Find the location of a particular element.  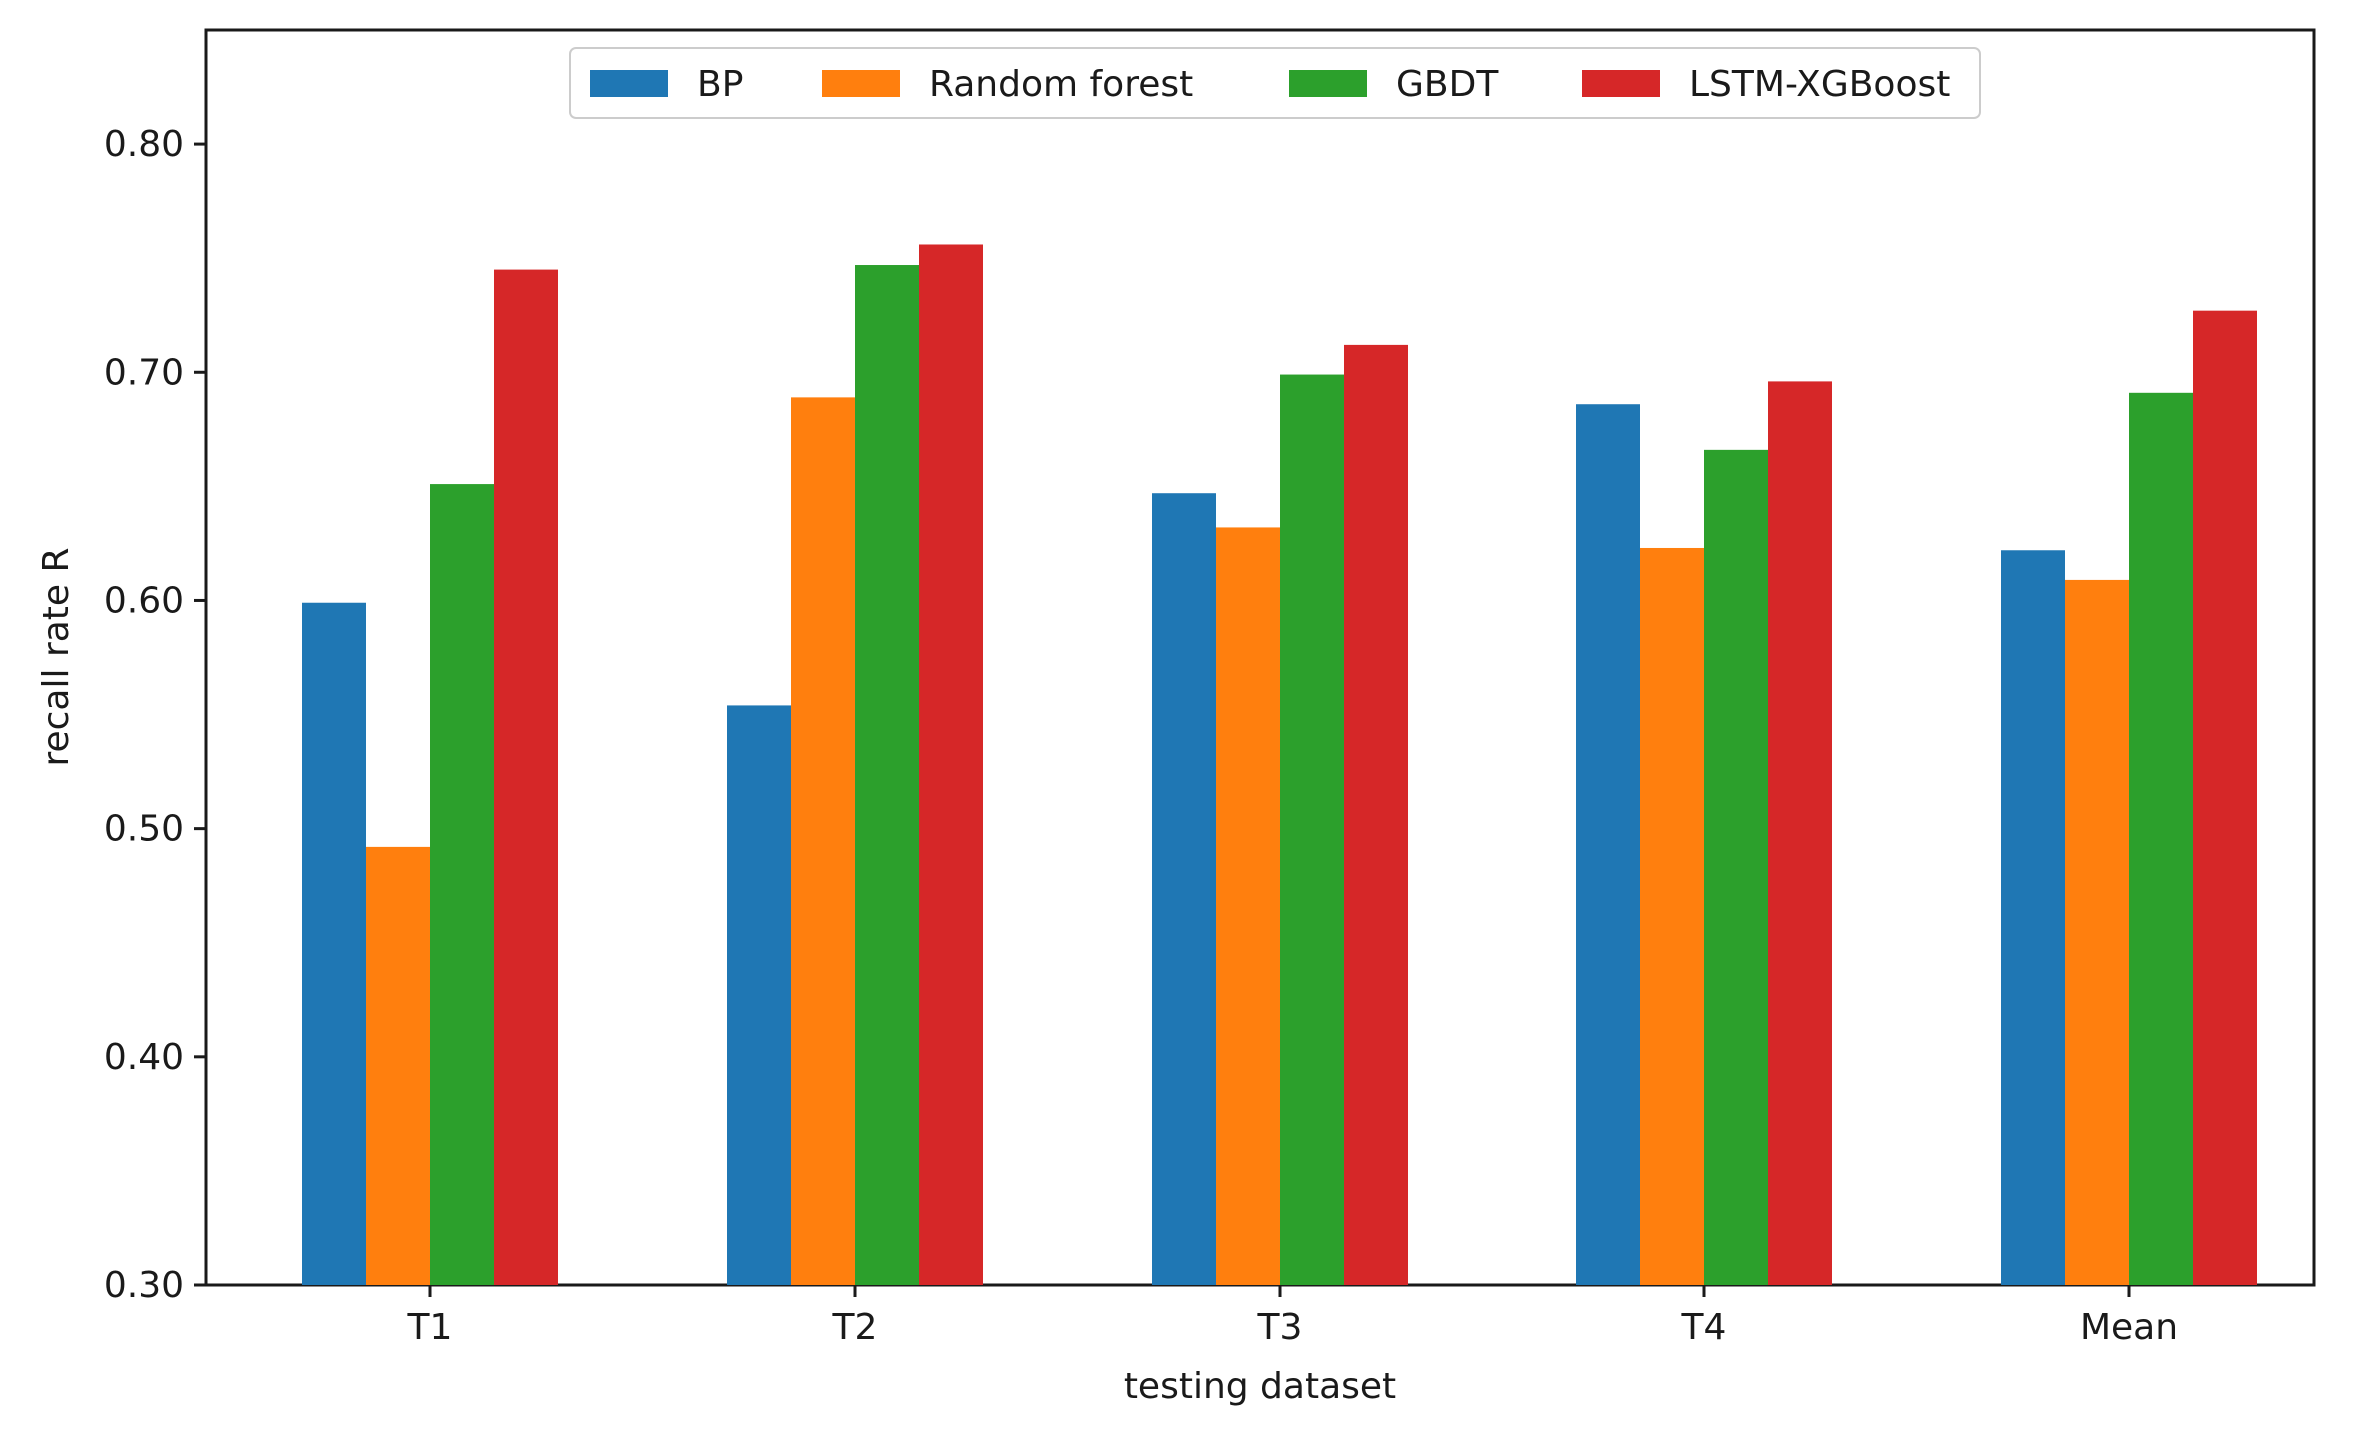

x-tick-label: Mean is located at coordinates (2129, 1327).